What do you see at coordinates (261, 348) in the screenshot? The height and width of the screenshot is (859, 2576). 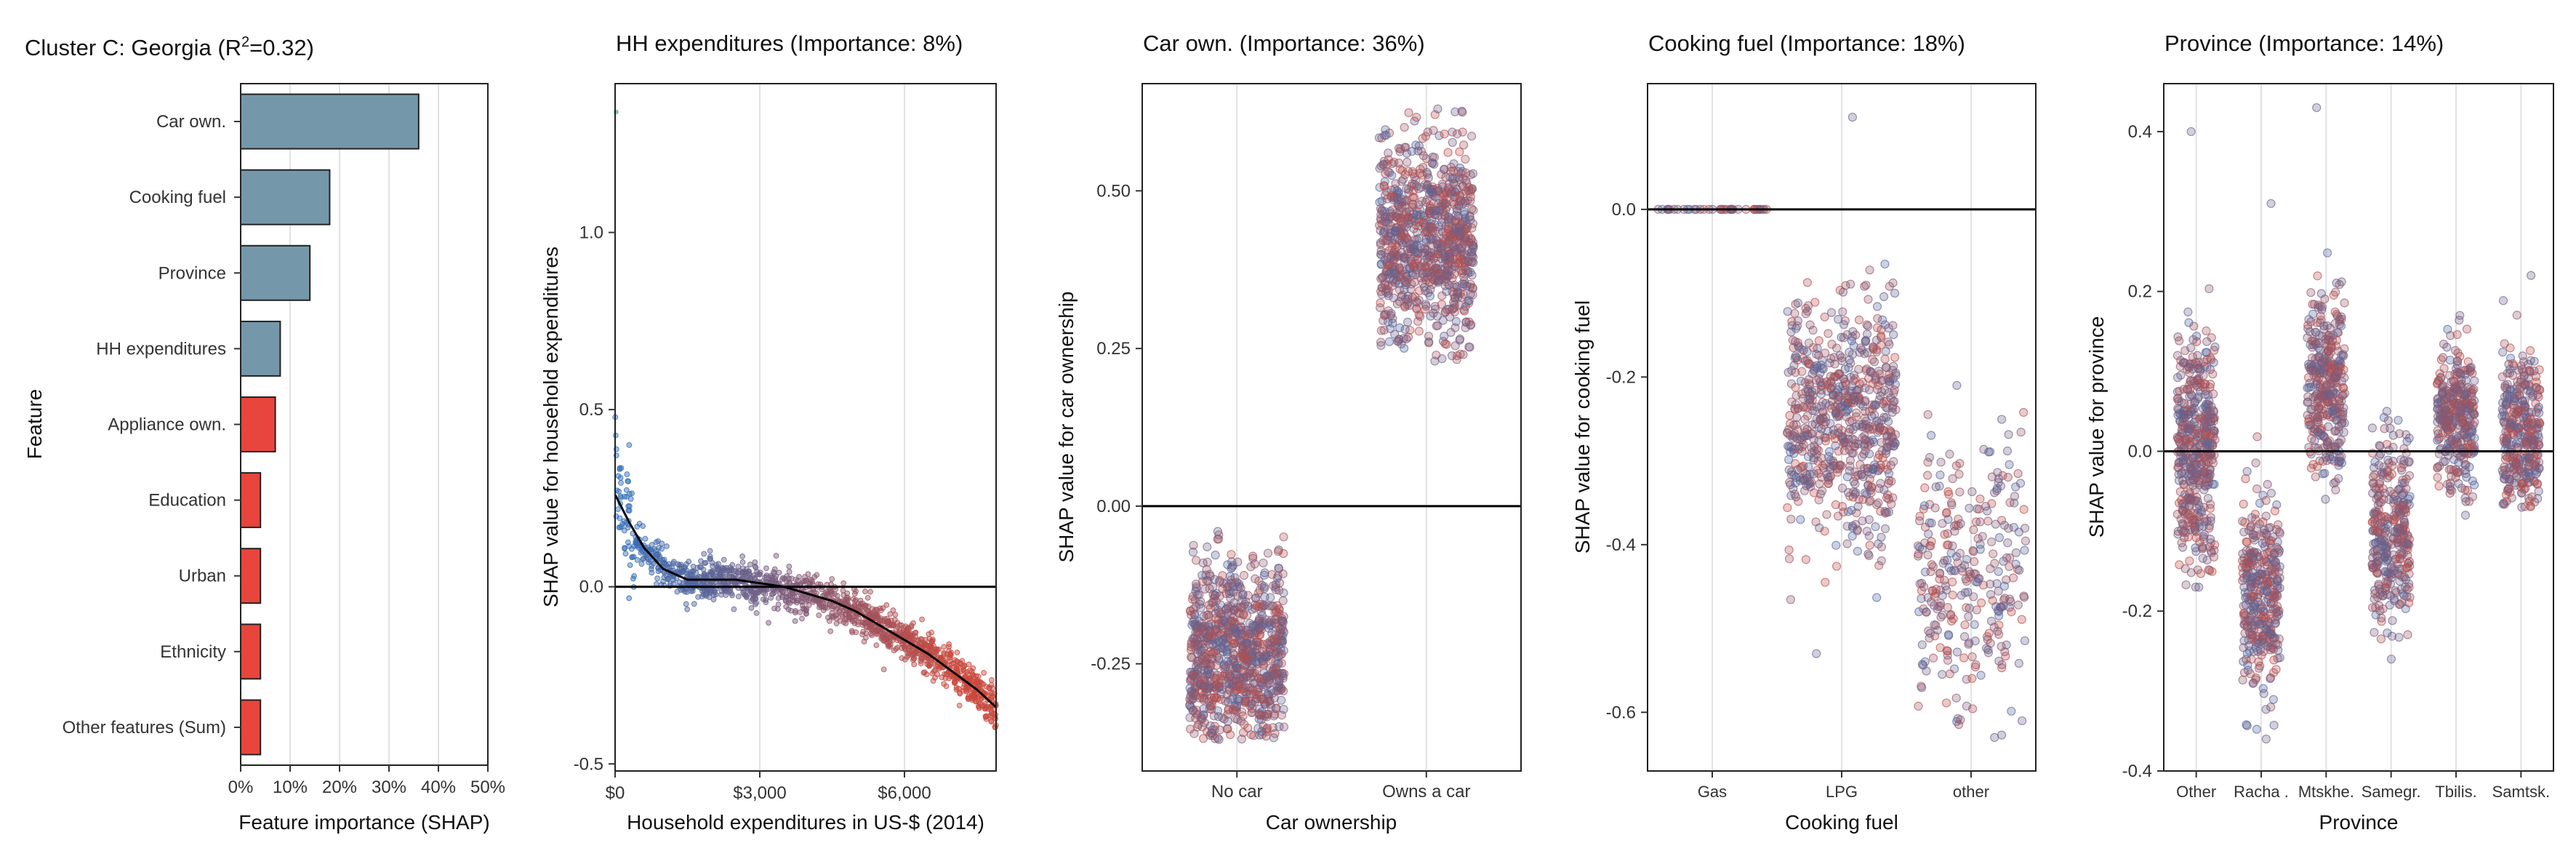 I see `panel1-bar` at bounding box center [261, 348].